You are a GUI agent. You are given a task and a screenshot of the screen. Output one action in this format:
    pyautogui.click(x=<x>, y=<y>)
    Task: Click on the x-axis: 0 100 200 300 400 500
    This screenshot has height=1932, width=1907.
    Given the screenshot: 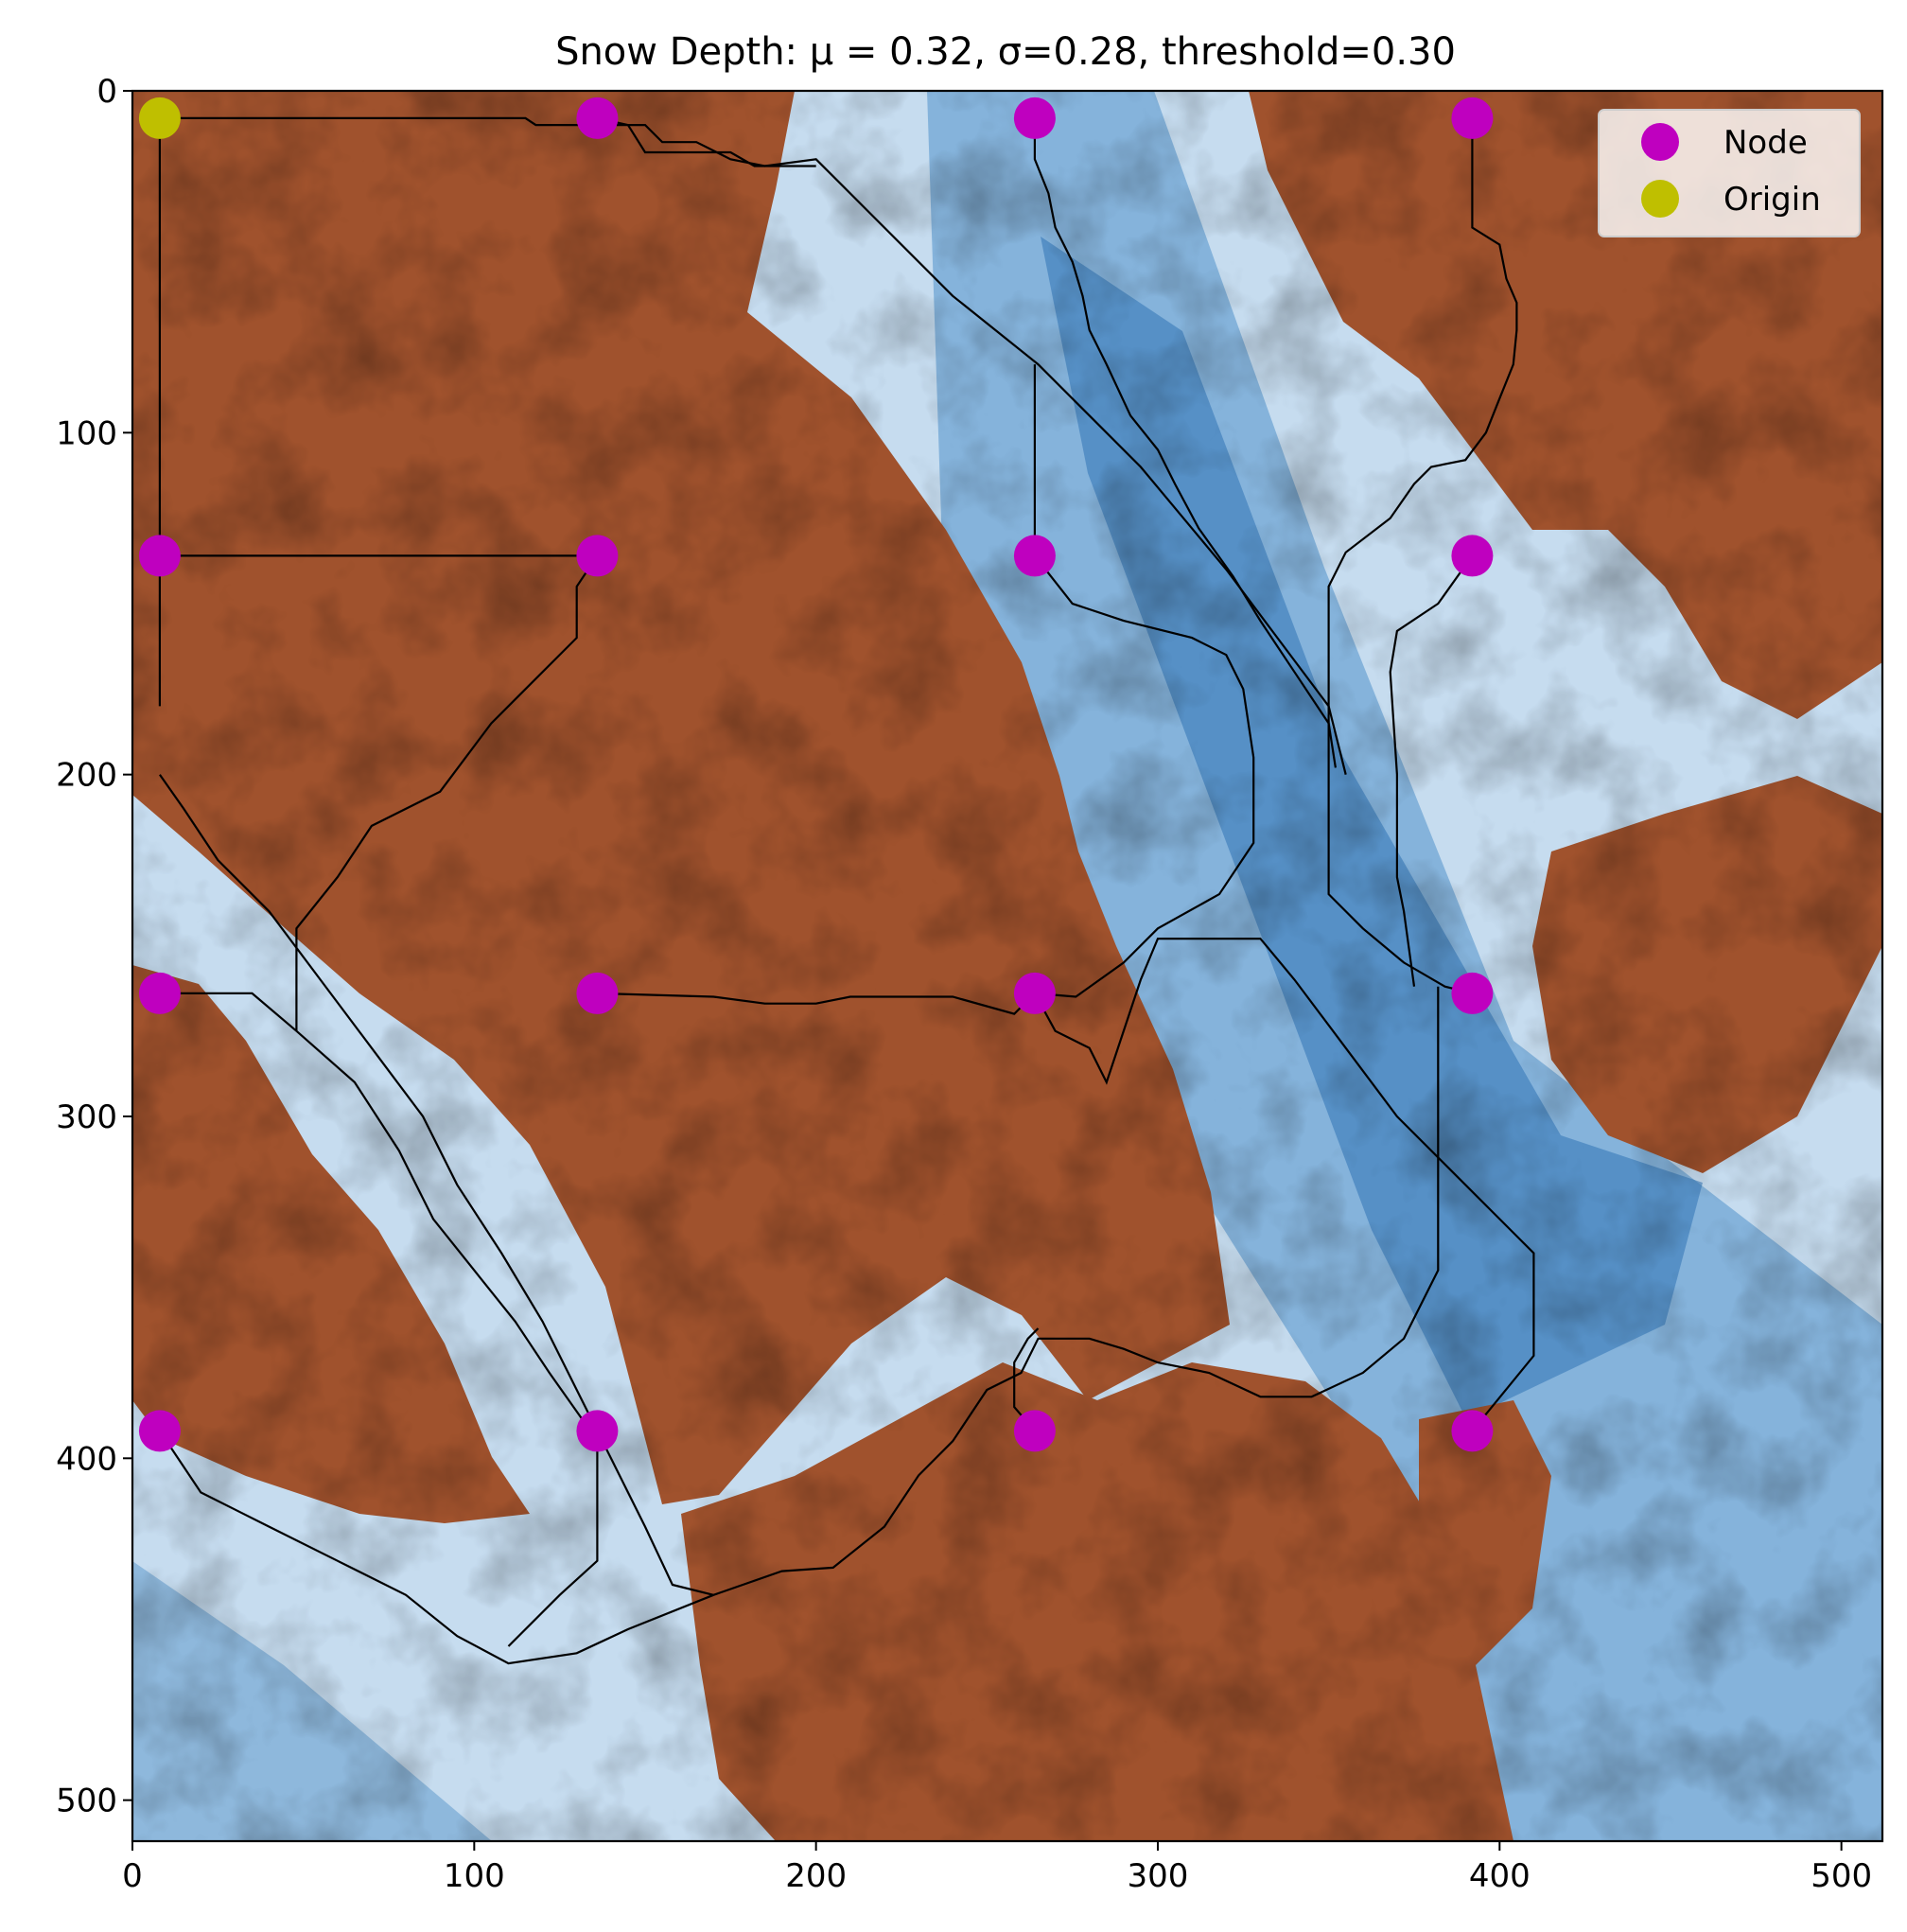 What is the action you would take?
    pyautogui.click(x=997, y=1868)
    